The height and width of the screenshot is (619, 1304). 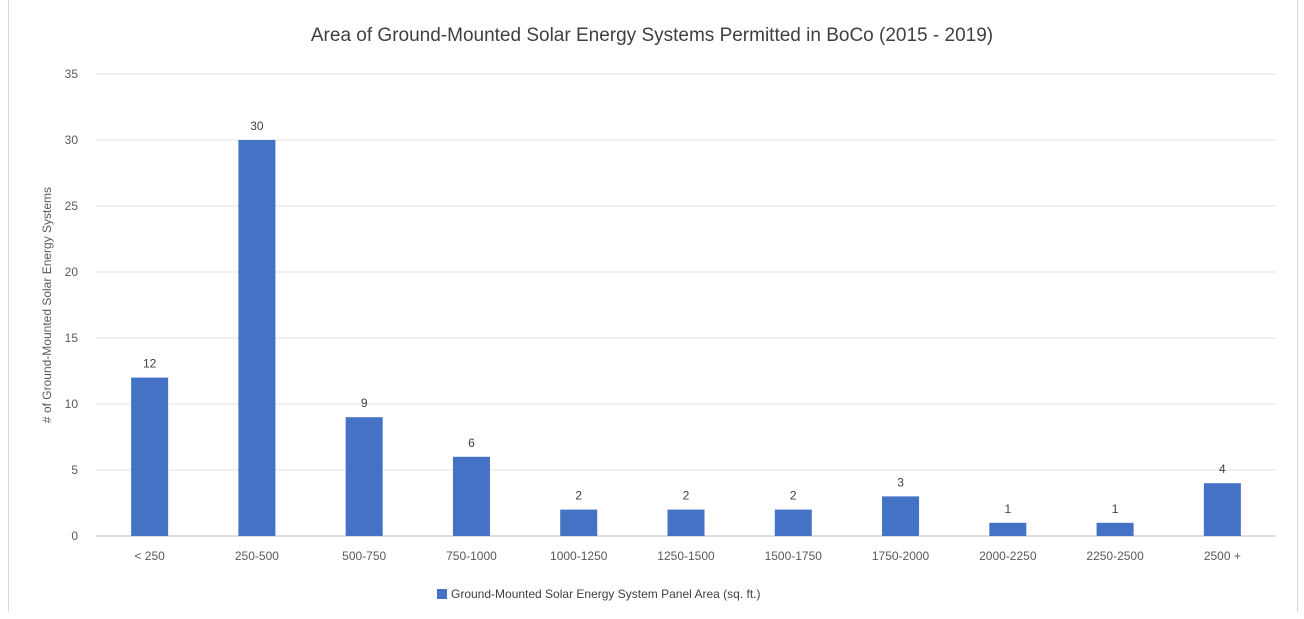 What do you see at coordinates (149, 556) in the screenshot?
I see `x-tick-label: < 250` at bounding box center [149, 556].